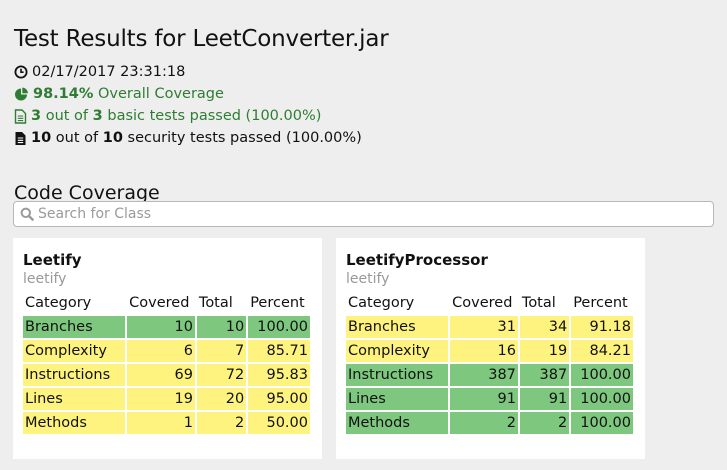 This screenshot has height=470, width=727. I want to click on cell-total: 387, so click(544, 375).